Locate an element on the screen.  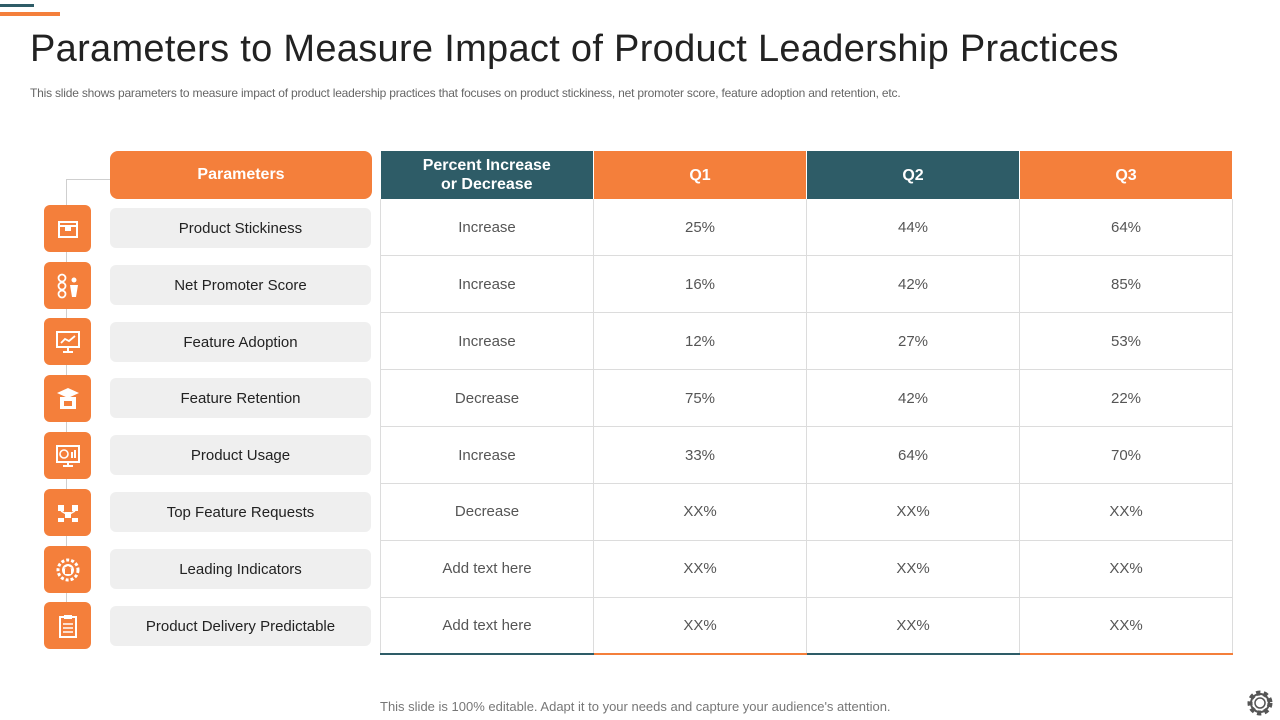
parameter-label: Feature Retention is located at coordinates (240, 398).